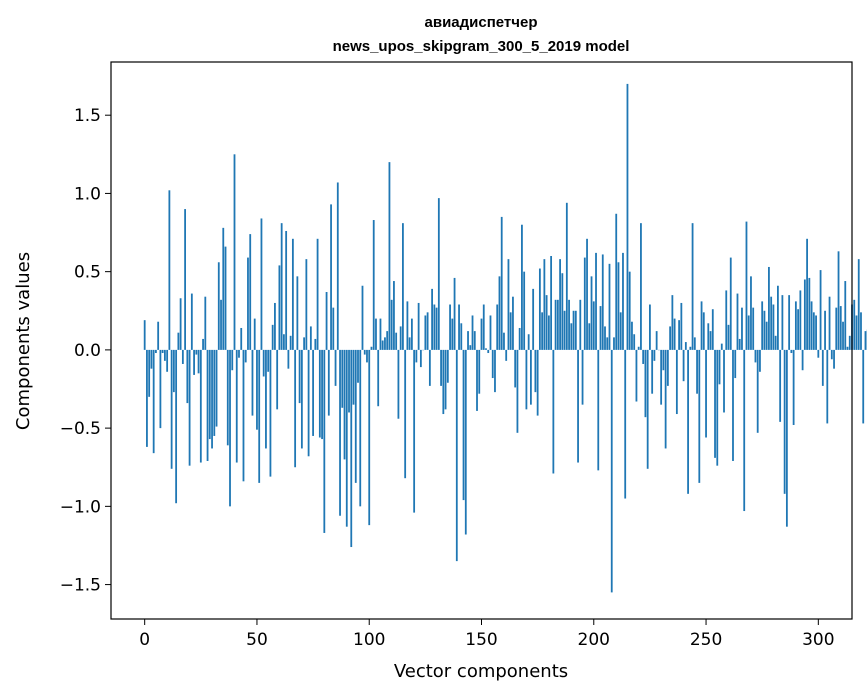 The image size is (867, 696). Describe the element at coordinates (85, 351) in the screenshot. I see `y-axis: −1.5 −1.0 −0.5 0.0 0.5 1.0 1.5` at that location.